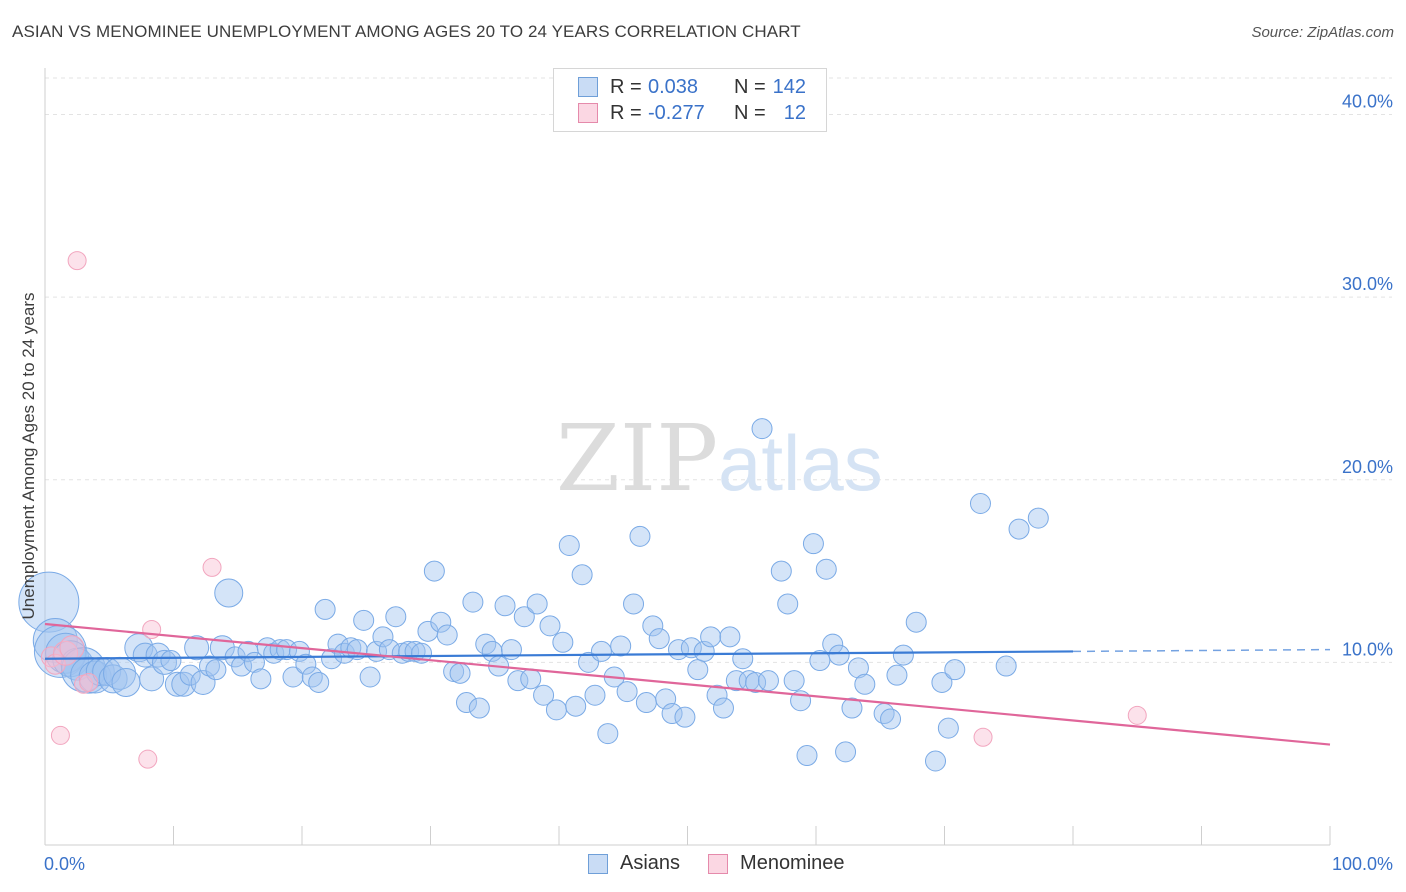 The image size is (1406, 892). What do you see at coordinates (794, 112) in the screenshot?
I see `legend-n-value: 12` at bounding box center [794, 112].